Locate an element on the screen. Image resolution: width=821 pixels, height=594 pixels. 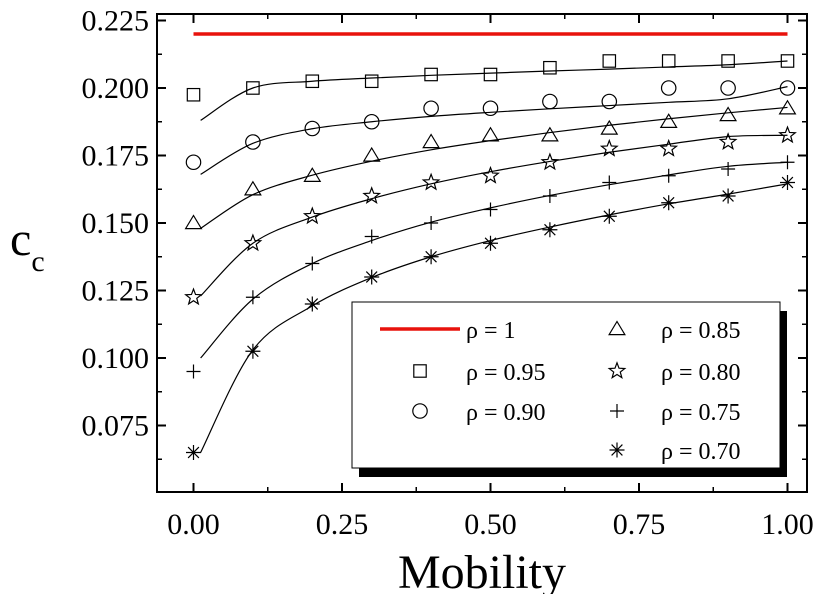
y-axis-title-subscript: c is located at coordinates (37, 261).